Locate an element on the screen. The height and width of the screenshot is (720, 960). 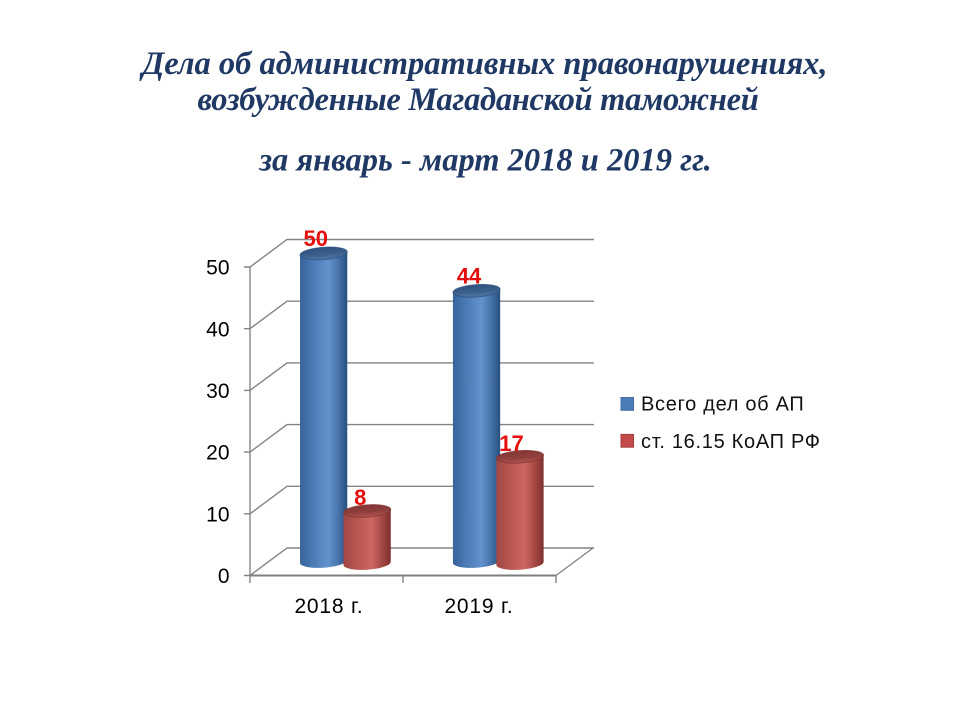
svg-text: 2019 г. is located at coordinates (478, 606).